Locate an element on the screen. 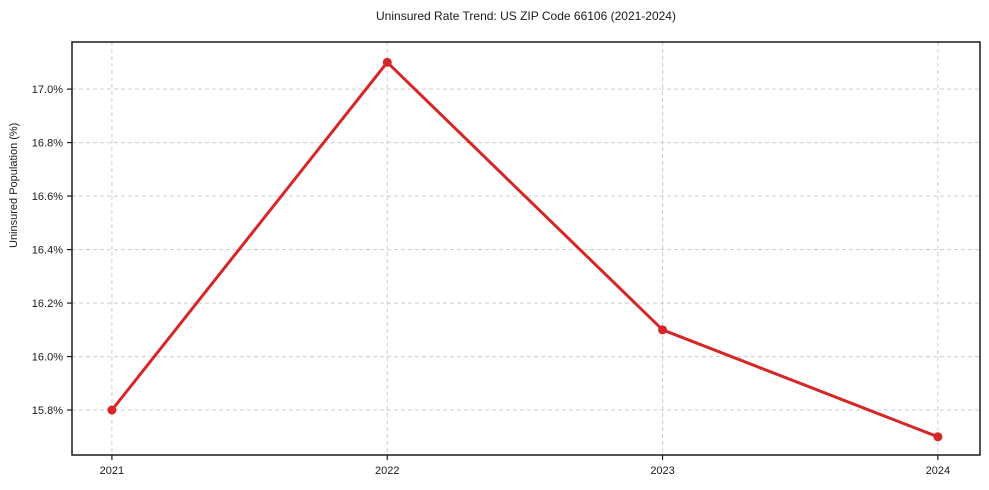 Image resolution: width=989 pixels, height=490 pixels. y-tick-label: 16.2% is located at coordinates (47, 304).